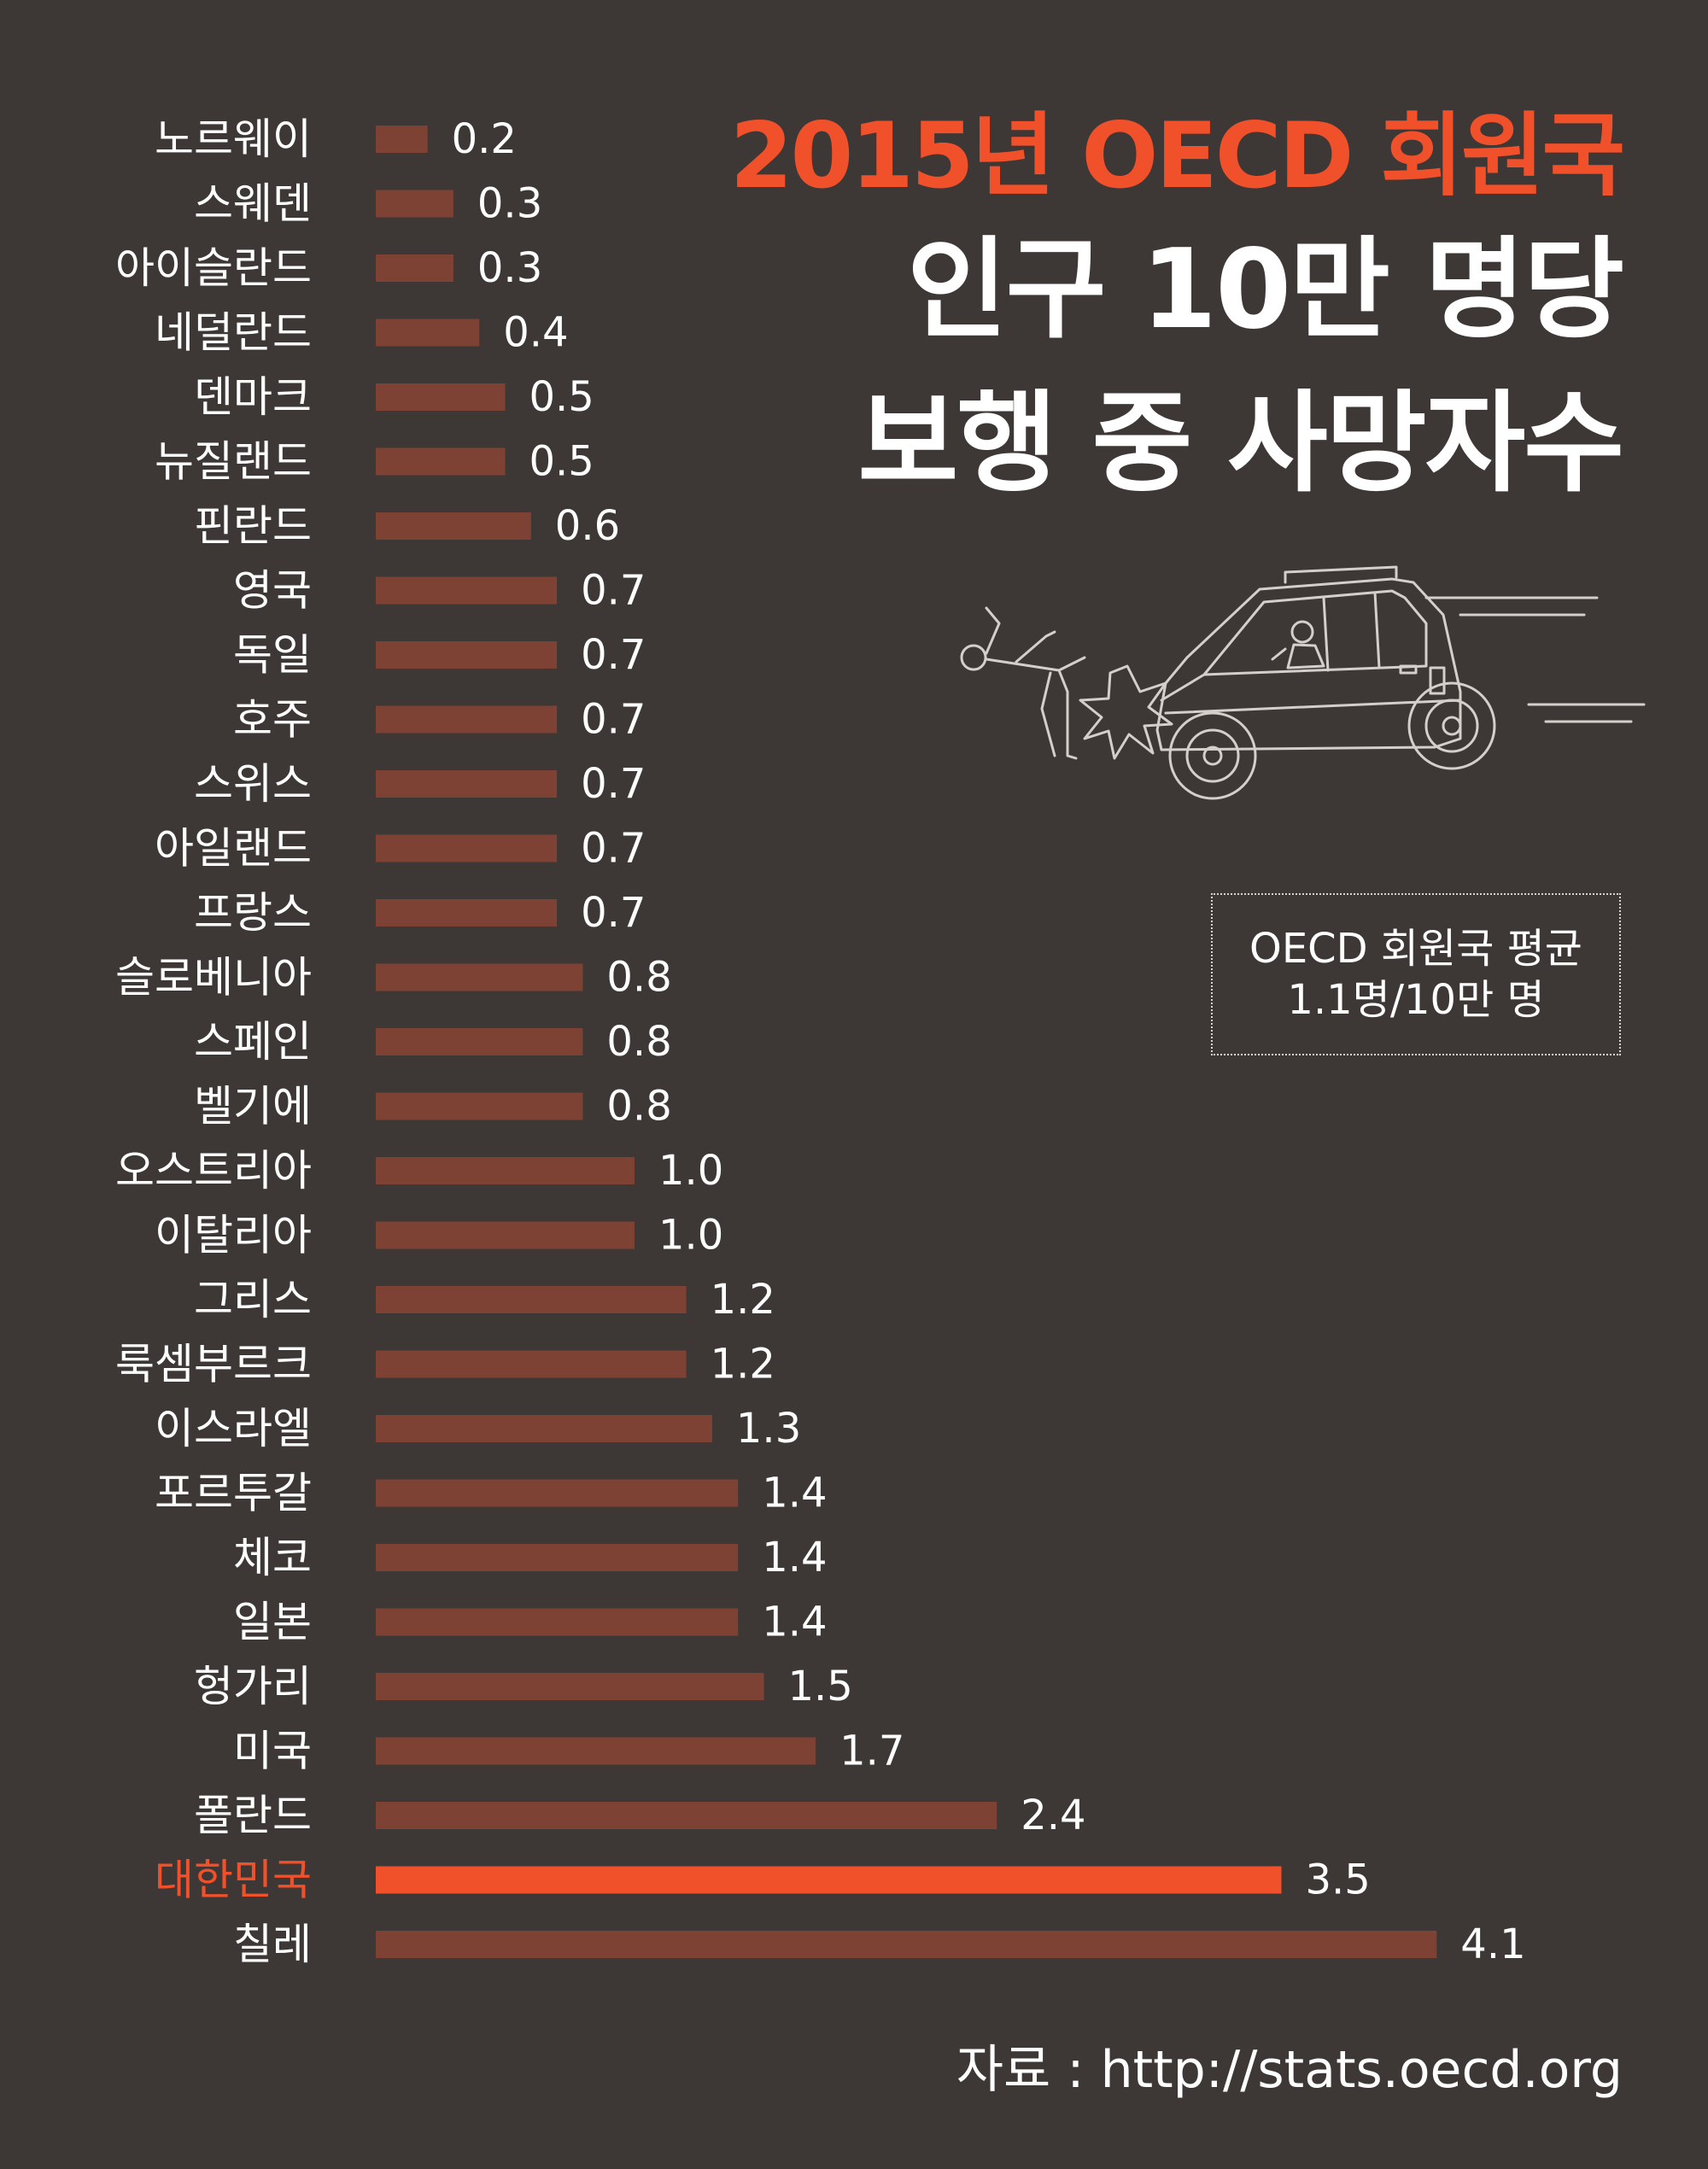 This screenshot has width=1708, height=2169. Describe the element at coordinates (233, 1493) in the screenshot. I see `category-label: 포르투갈` at that location.